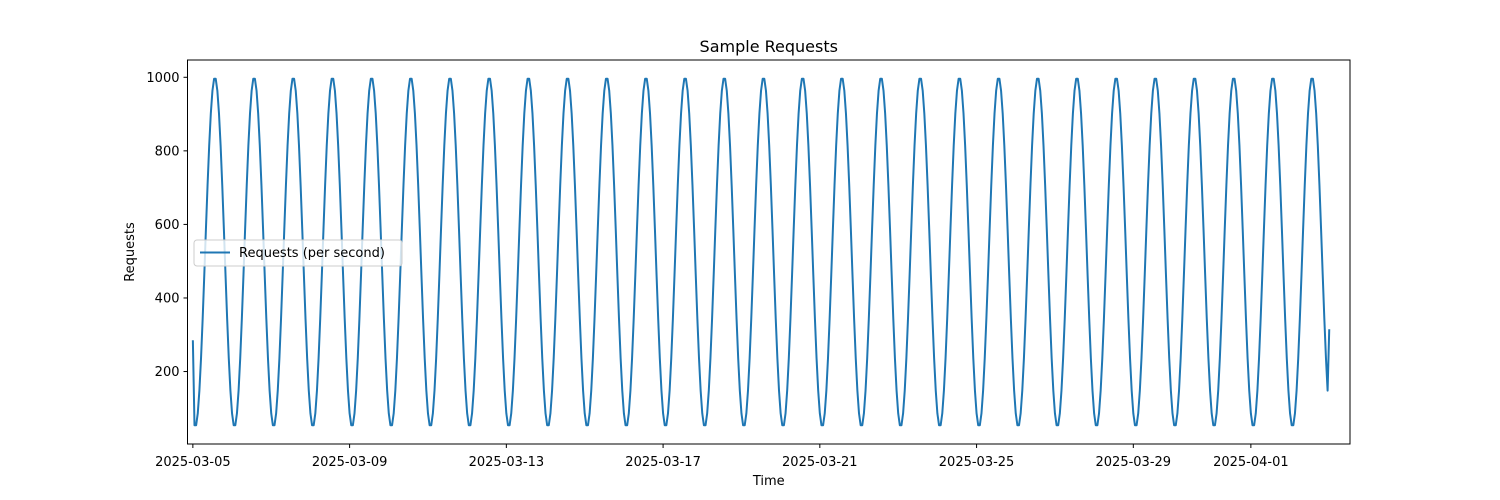  I want to click on x-tick-label: 2025-03-29, so click(1134, 462).